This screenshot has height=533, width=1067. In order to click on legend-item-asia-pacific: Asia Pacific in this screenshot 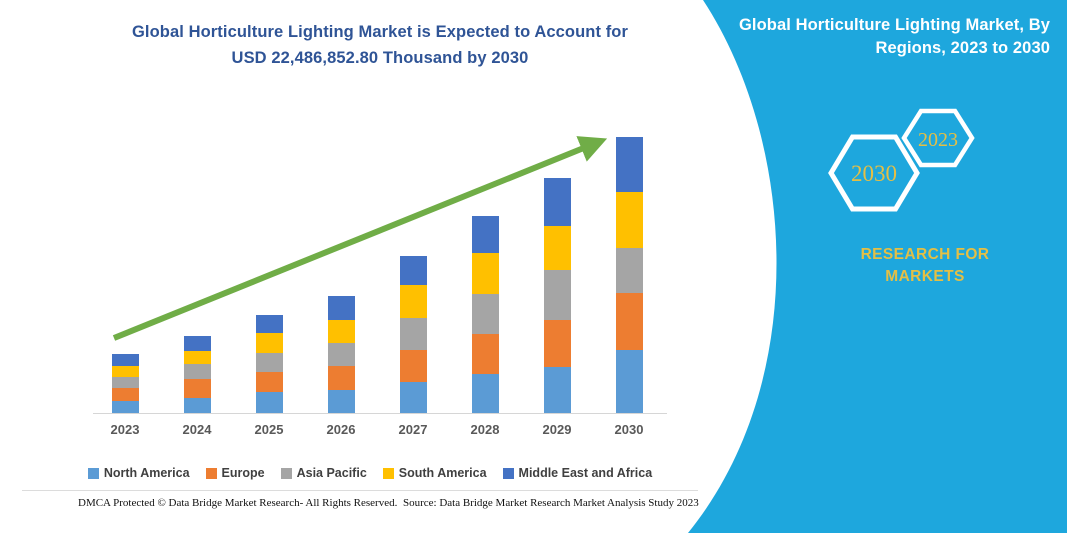, I will do `click(323, 473)`.